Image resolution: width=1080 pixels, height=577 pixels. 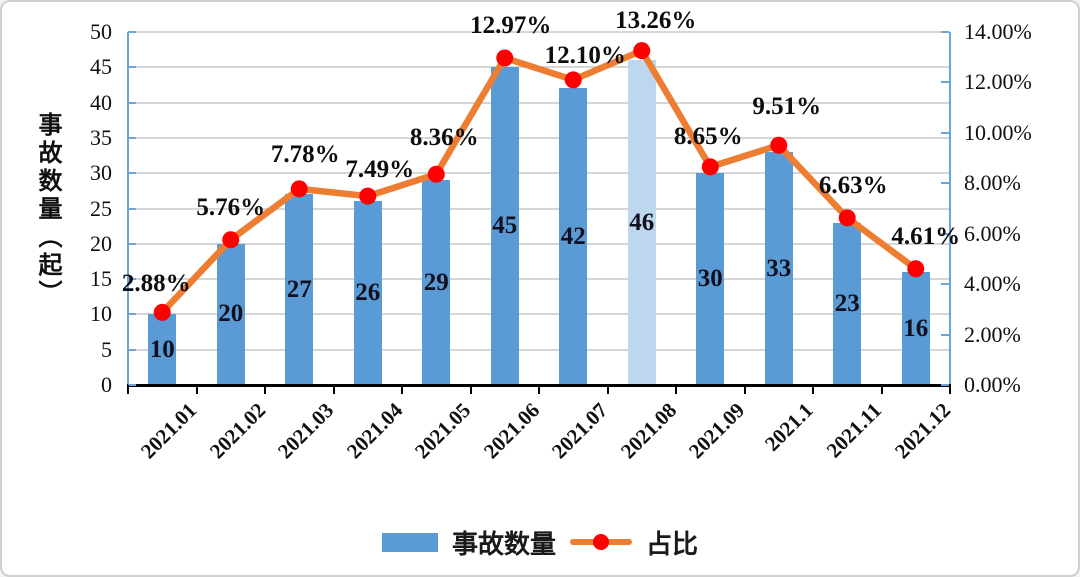 I want to click on percent-label: 8.65%, so click(x=708, y=136).